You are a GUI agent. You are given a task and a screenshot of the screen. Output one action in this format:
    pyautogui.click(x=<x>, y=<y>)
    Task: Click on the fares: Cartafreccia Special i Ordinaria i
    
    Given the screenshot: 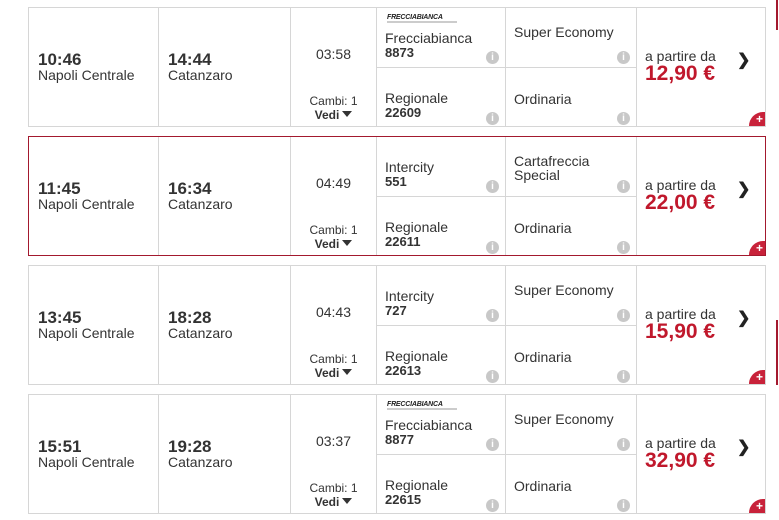 What is the action you would take?
    pyautogui.click(x=571, y=196)
    